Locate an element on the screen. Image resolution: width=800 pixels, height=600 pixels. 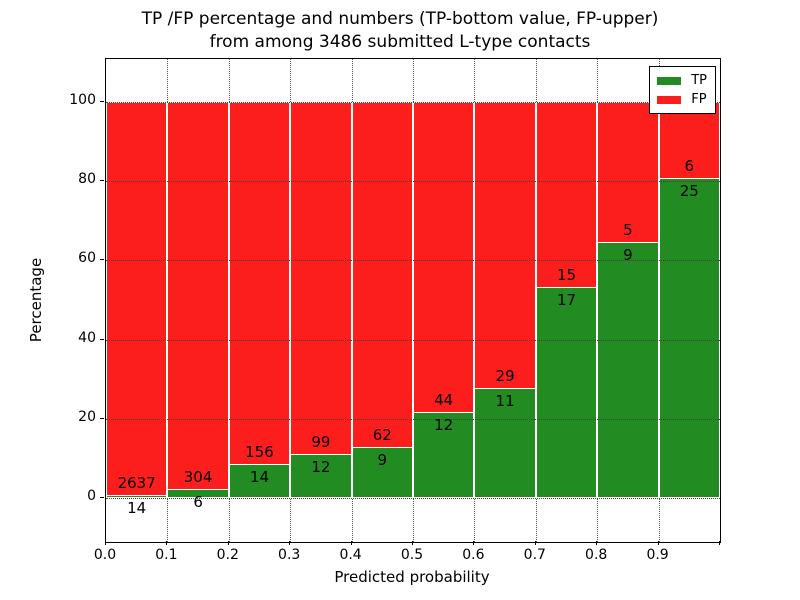
legend-item-tp: TP is located at coordinates (682, 80).